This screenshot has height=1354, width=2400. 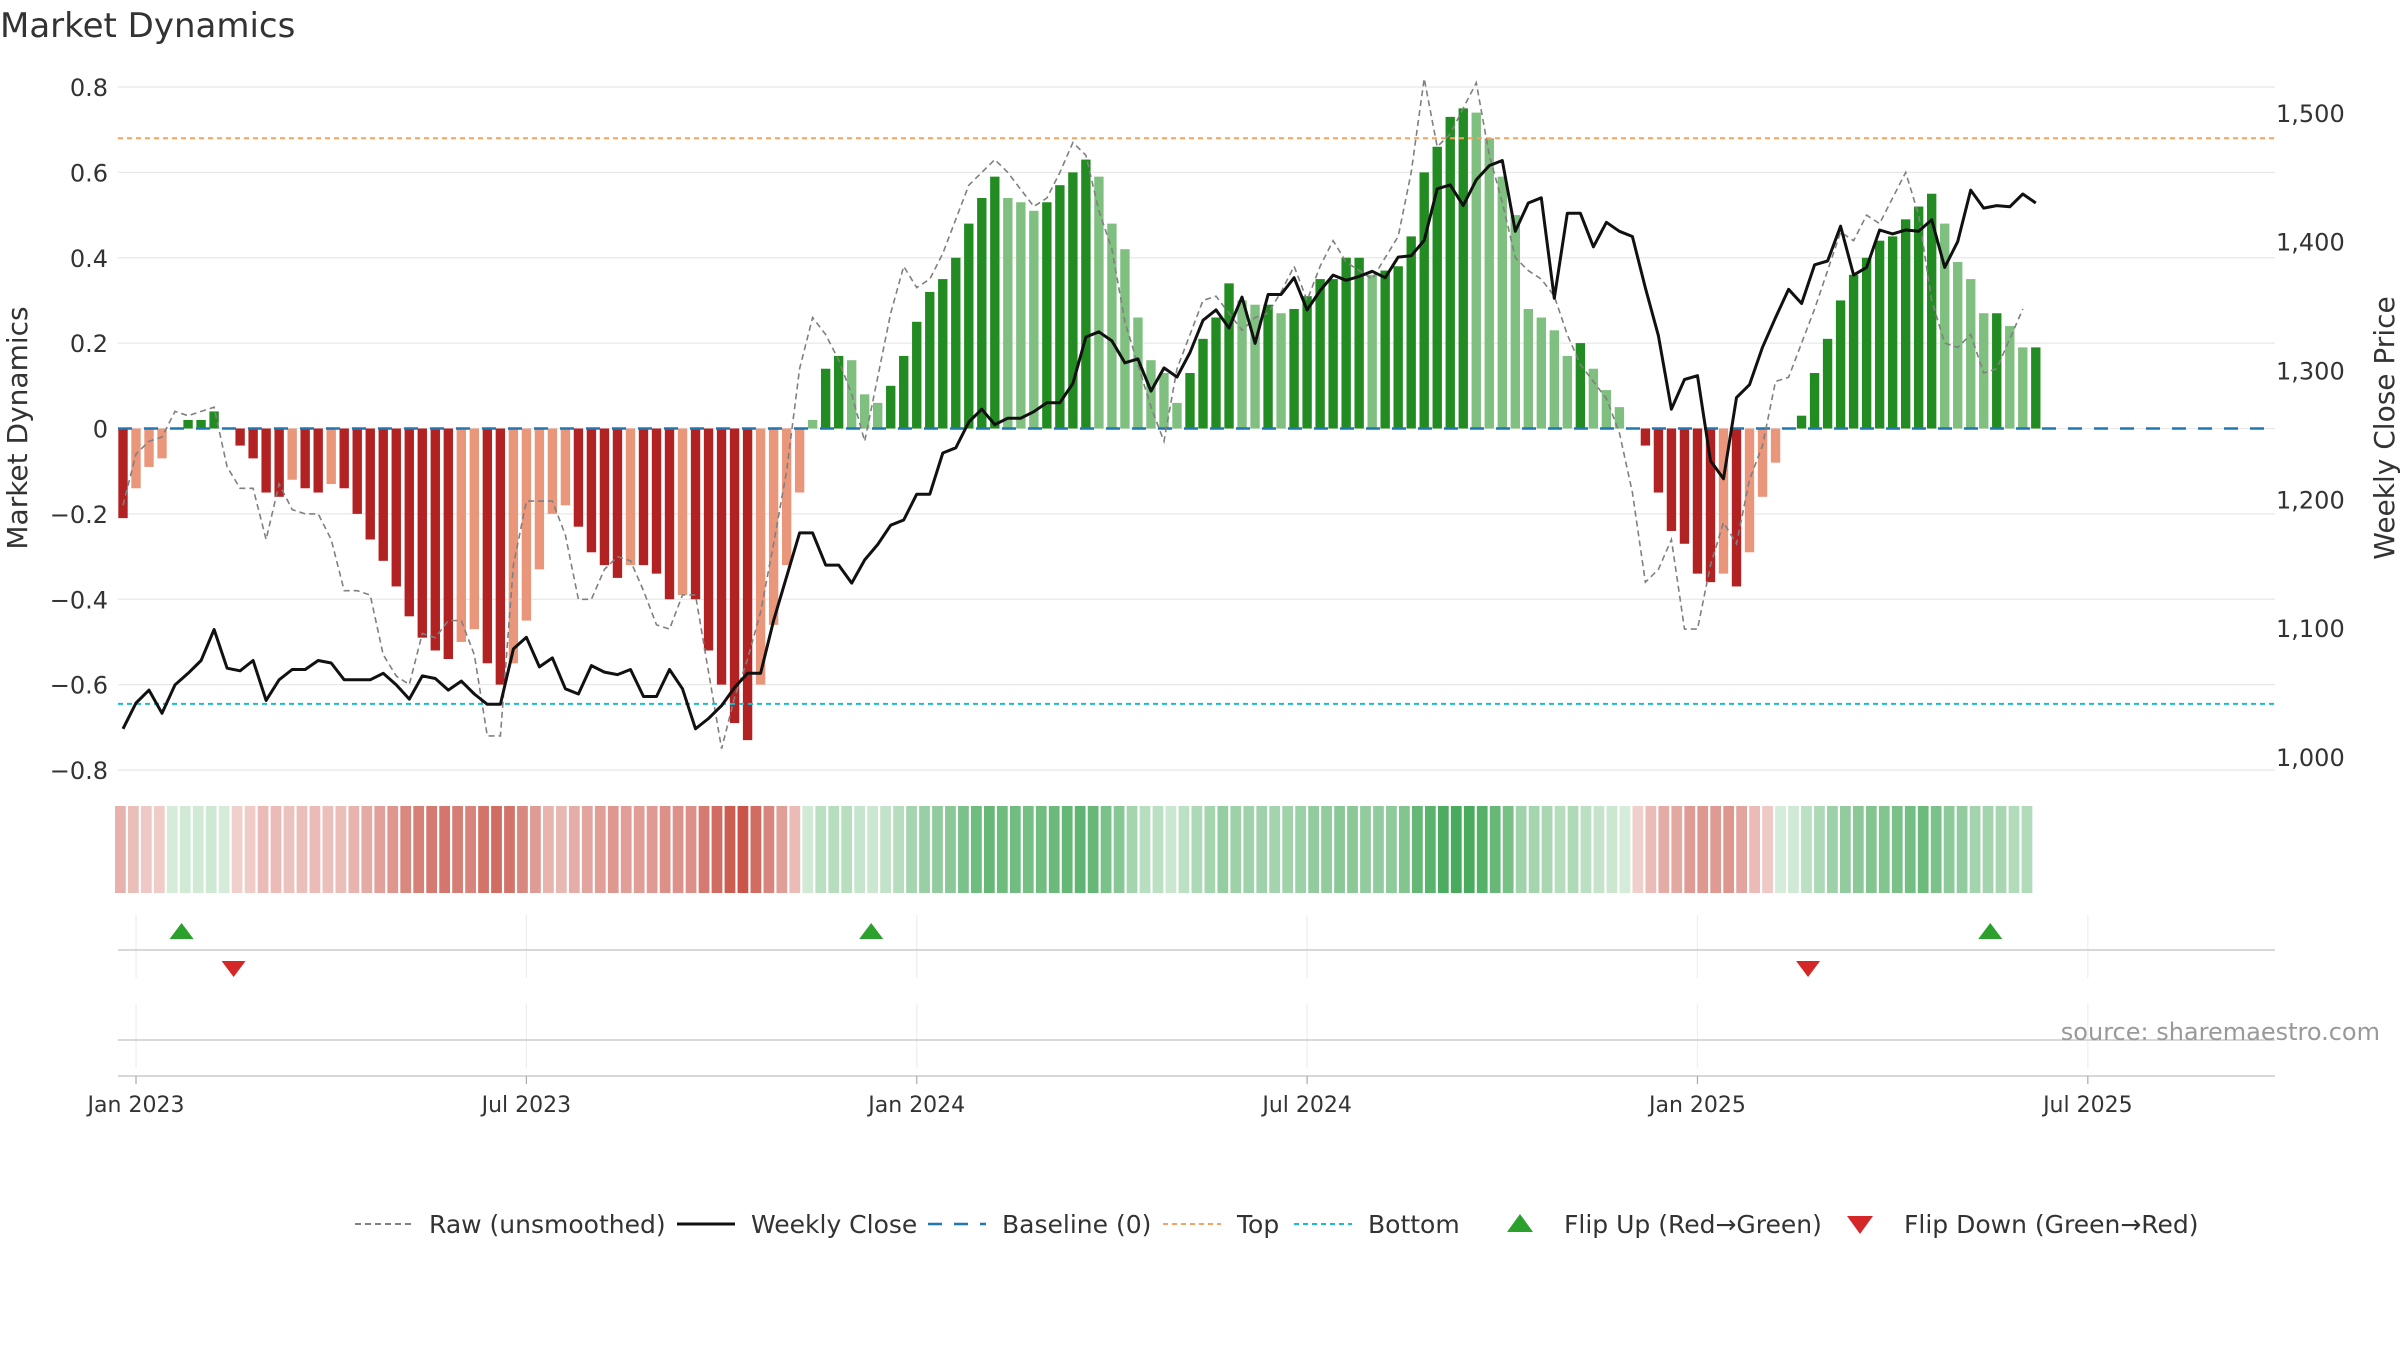 I want to click on x-tick-label: Jul 2023, so click(x=526, y=1105).